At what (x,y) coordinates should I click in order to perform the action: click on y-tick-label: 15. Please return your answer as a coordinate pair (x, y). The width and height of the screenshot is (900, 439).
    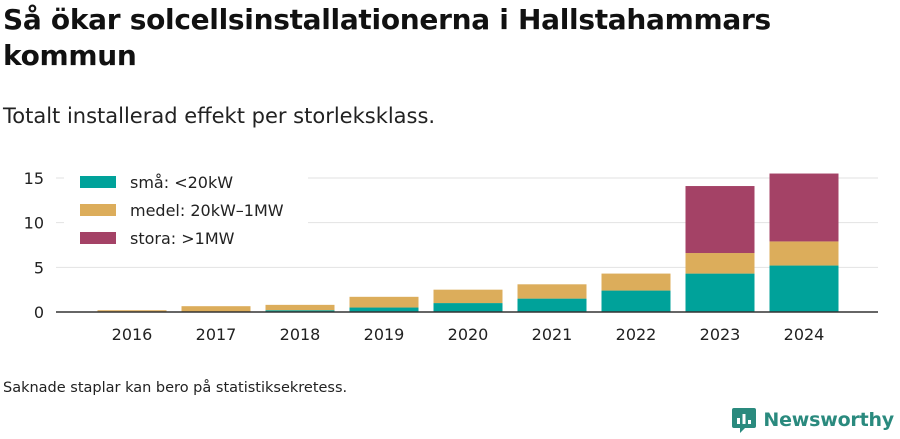
    Looking at the image, I should click on (34, 178).